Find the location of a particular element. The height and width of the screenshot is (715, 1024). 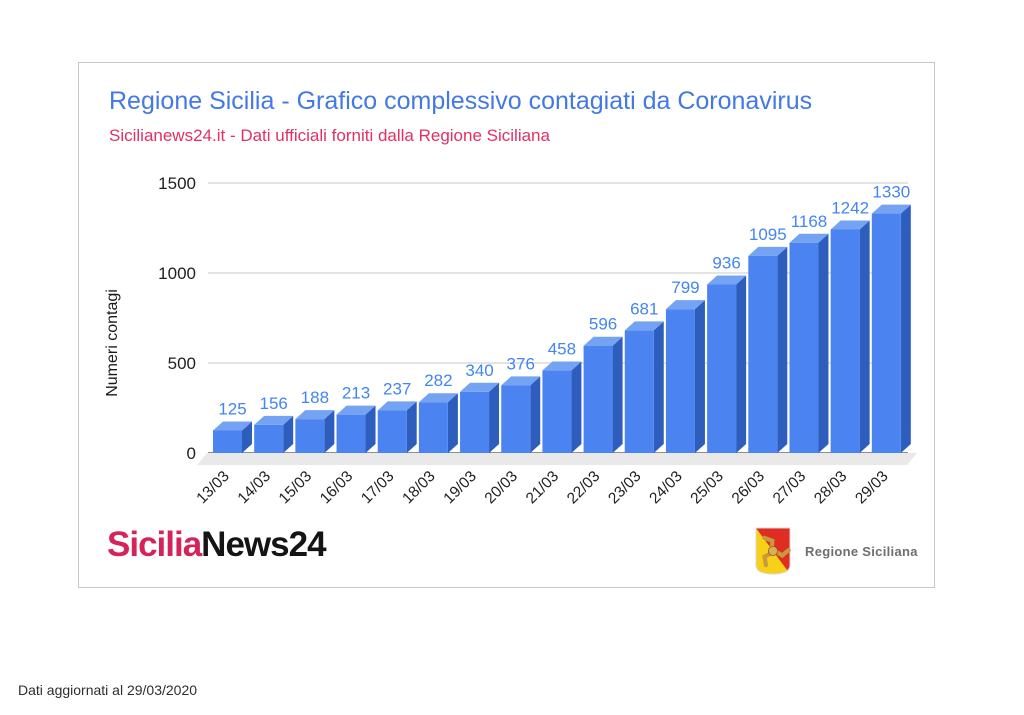

x-tick-label: 25/03 is located at coordinates (706, 487).